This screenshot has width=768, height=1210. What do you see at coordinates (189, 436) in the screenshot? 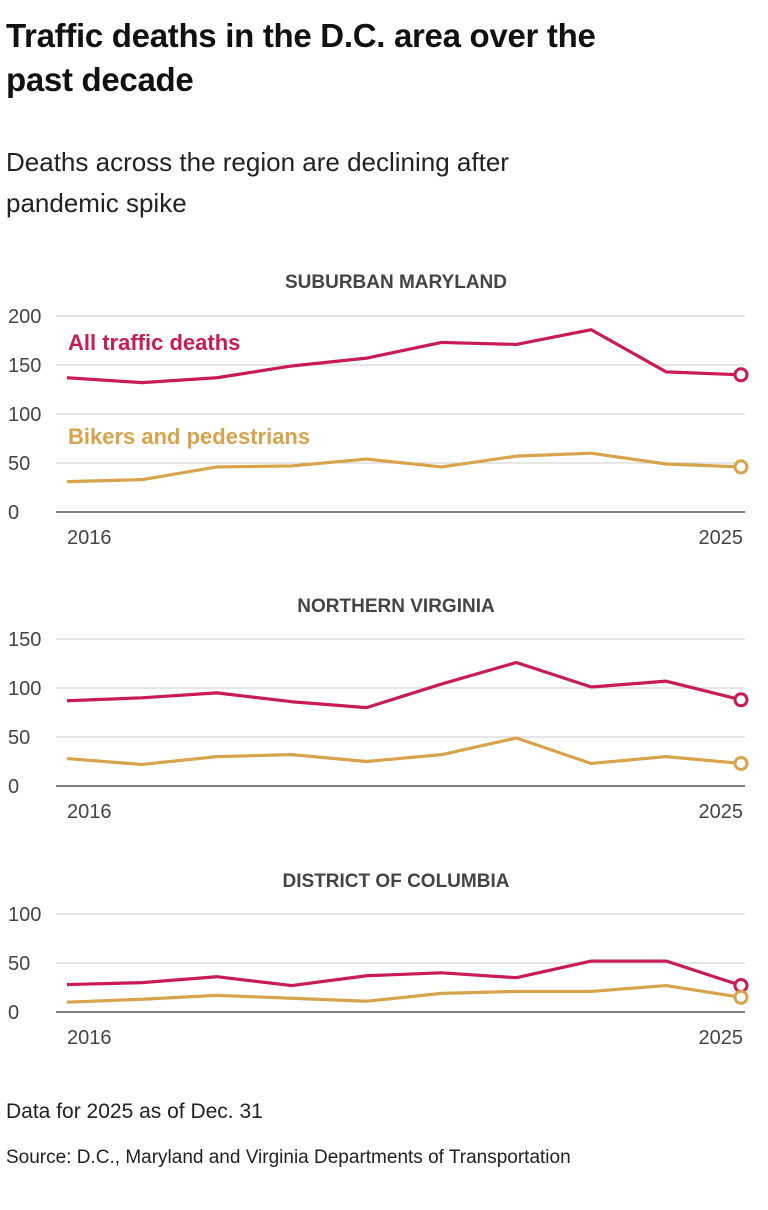
I see `series-label: Bikers and pedestrians` at bounding box center [189, 436].